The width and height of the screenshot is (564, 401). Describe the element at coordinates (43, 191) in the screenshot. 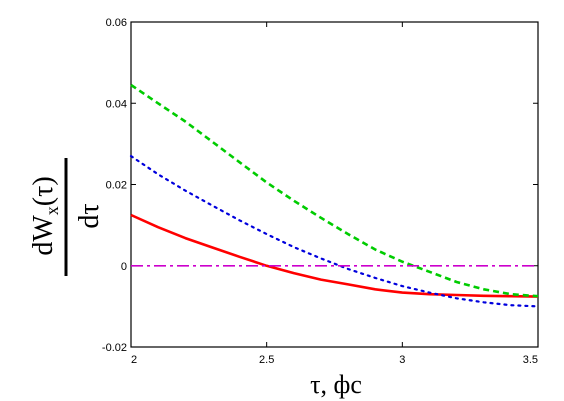

I see `y-label-argument: (τ)` at that location.